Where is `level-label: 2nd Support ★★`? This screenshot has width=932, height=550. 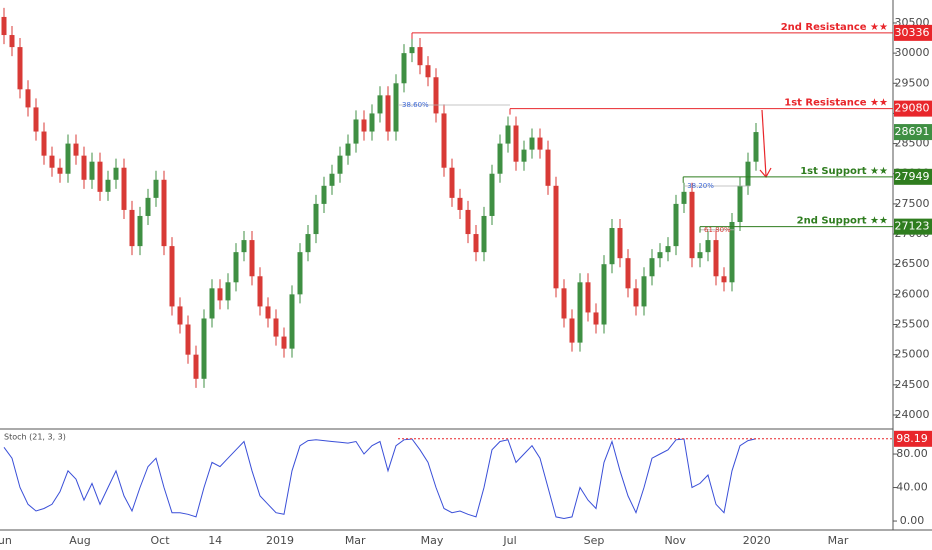 level-label: 2nd Support ★★ is located at coordinates (842, 221).